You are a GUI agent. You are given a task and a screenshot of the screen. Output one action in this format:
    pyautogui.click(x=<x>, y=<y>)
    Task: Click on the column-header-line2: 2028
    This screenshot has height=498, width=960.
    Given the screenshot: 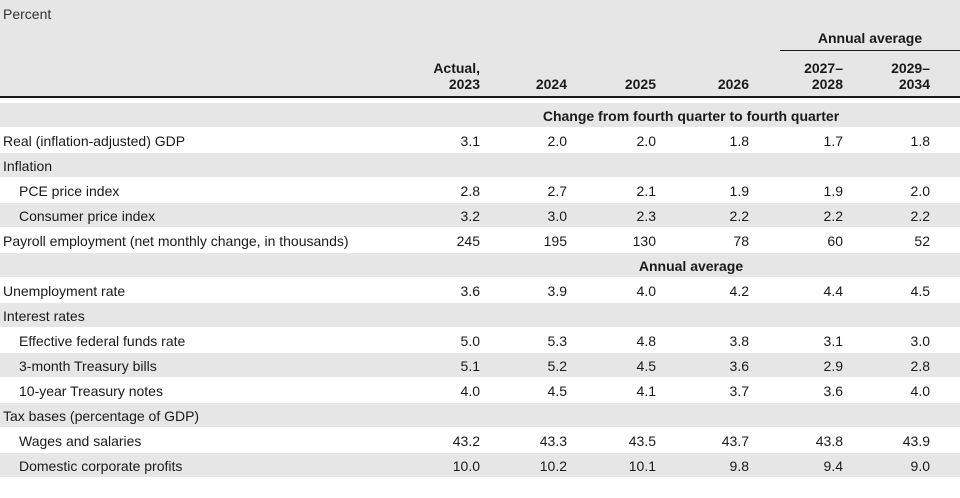 What is the action you would take?
    pyautogui.click(x=827, y=84)
    